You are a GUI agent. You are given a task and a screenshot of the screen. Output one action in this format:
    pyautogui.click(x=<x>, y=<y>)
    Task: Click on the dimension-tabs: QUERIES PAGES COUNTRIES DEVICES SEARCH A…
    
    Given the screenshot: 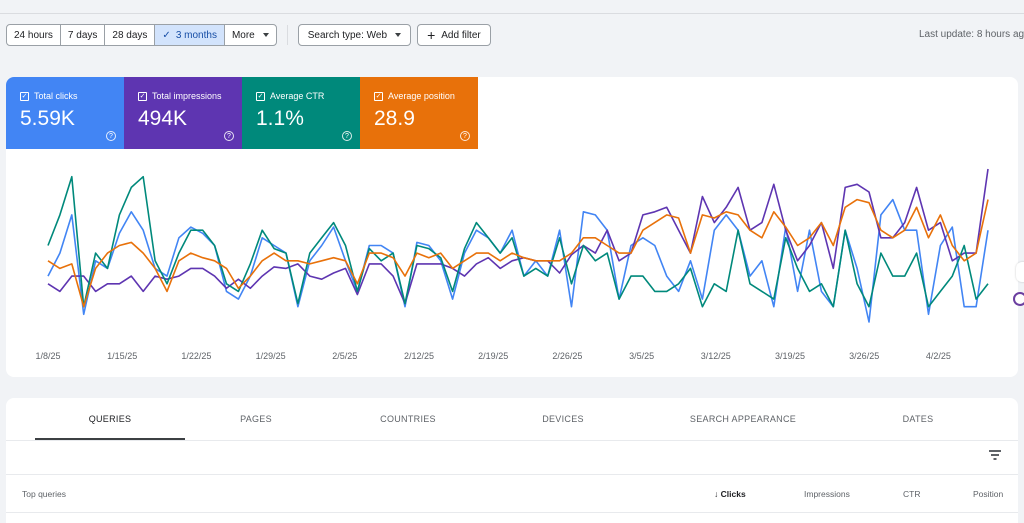 What is the action you would take?
    pyautogui.click(x=512, y=419)
    